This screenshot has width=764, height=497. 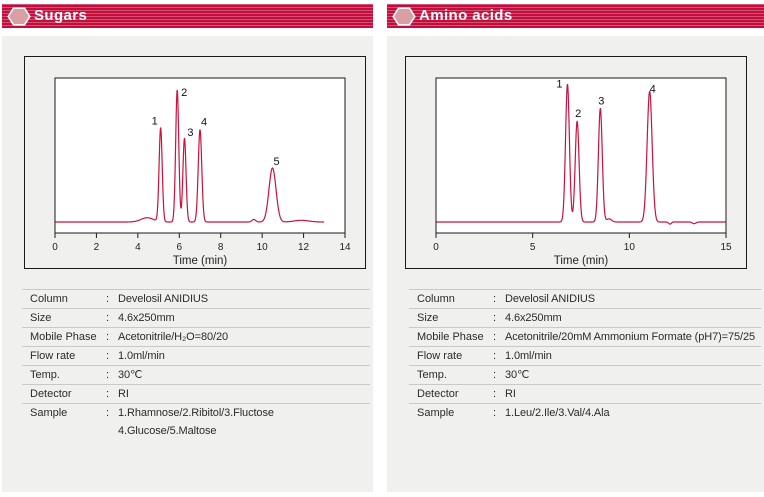 I want to click on plot-area, so click(x=200, y=155).